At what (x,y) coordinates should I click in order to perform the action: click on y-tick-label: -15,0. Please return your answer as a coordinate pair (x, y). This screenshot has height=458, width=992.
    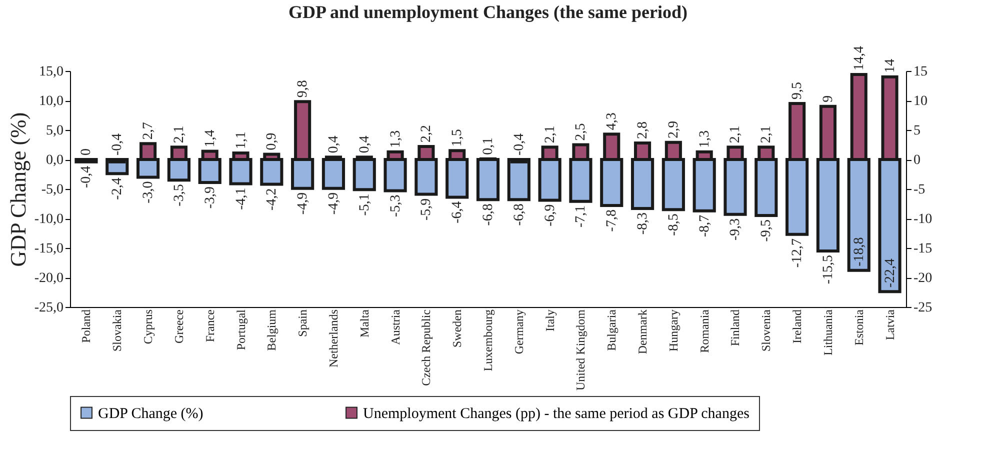
    Looking at the image, I should click on (49, 249).